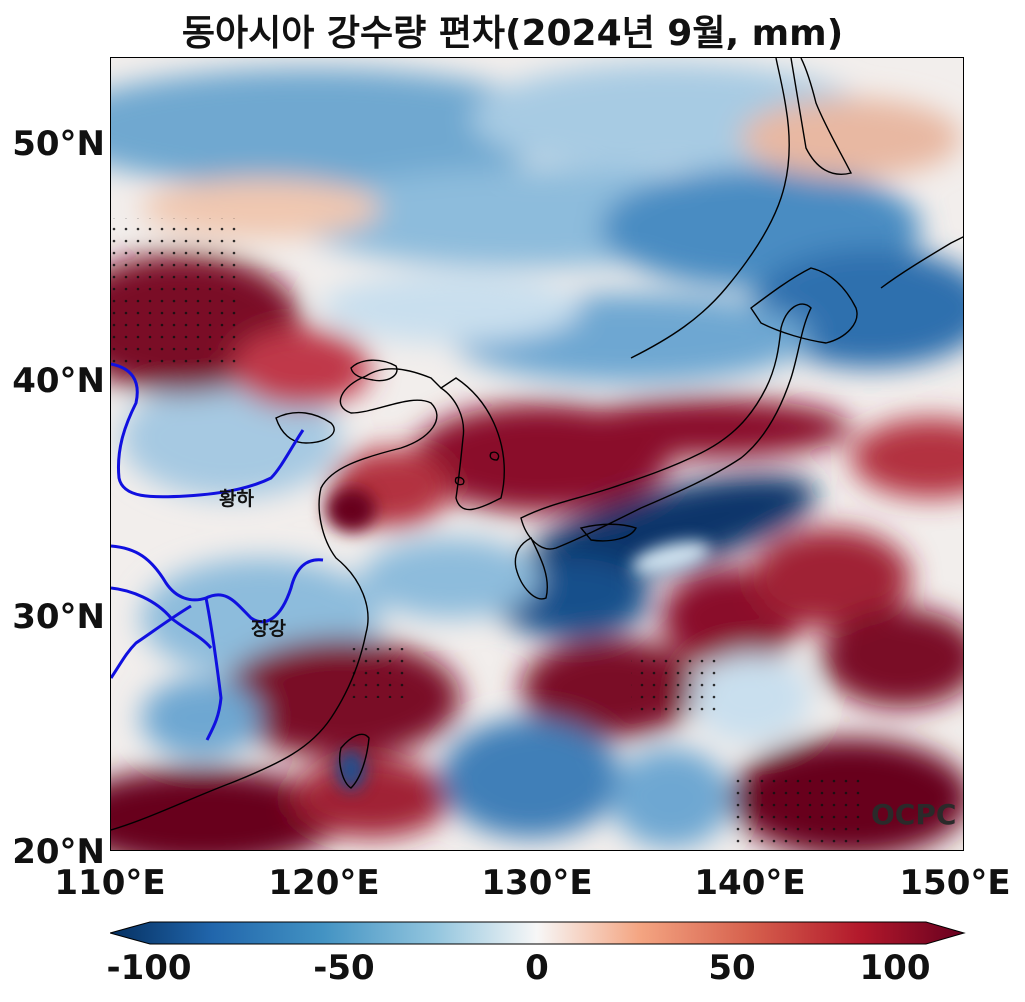 The image size is (1025, 1002). What do you see at coordinates (512, 33) in the screenshot?
I see `map-title: 동아시아 강수량 편차(2024년 9월, mm)` at bounding box center [512, 33].